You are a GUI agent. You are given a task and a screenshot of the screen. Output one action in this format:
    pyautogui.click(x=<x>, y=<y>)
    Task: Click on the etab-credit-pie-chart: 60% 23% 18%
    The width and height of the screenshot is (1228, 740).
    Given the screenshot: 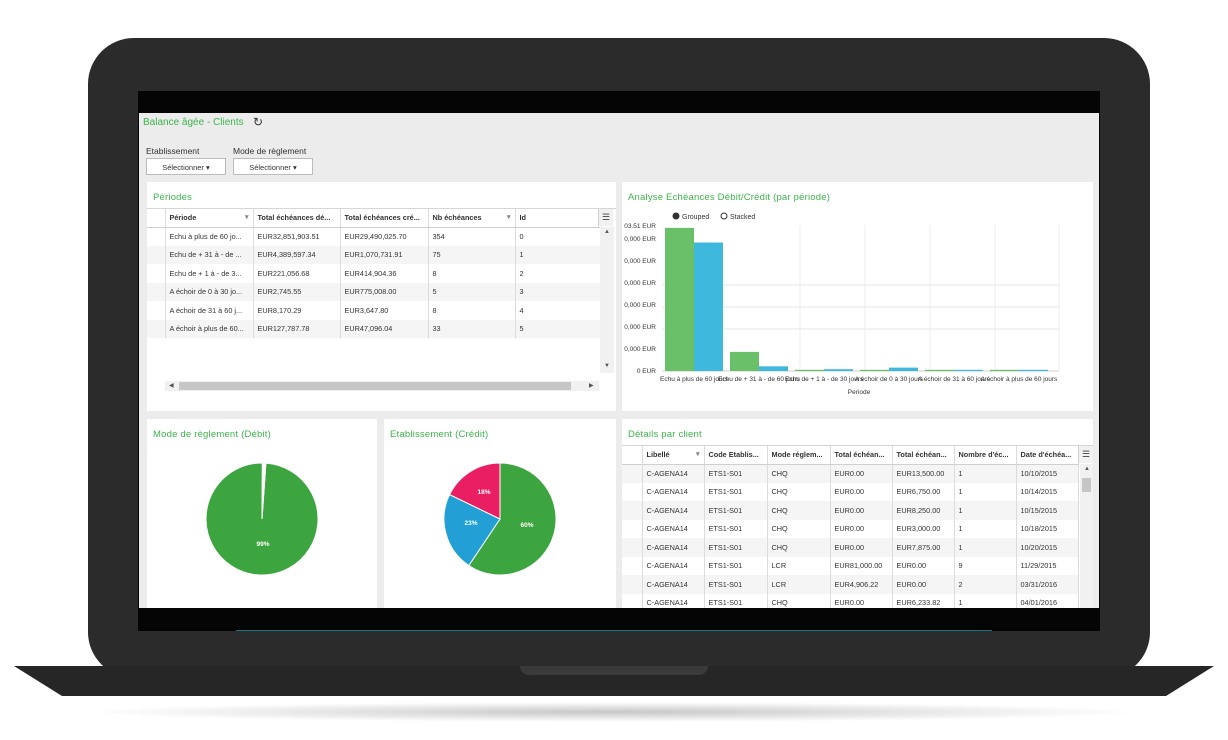 What is the action you would take?
    pyautogui.click(x=500, y=519)
    